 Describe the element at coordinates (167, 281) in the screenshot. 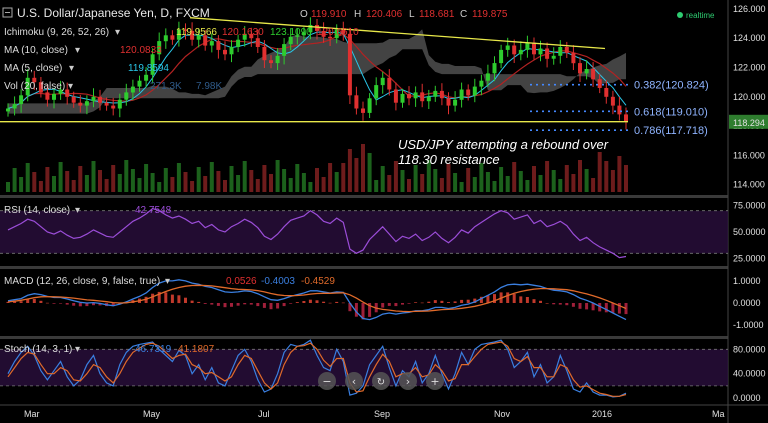

I see `macd-menu-icon: ▾` at that location.